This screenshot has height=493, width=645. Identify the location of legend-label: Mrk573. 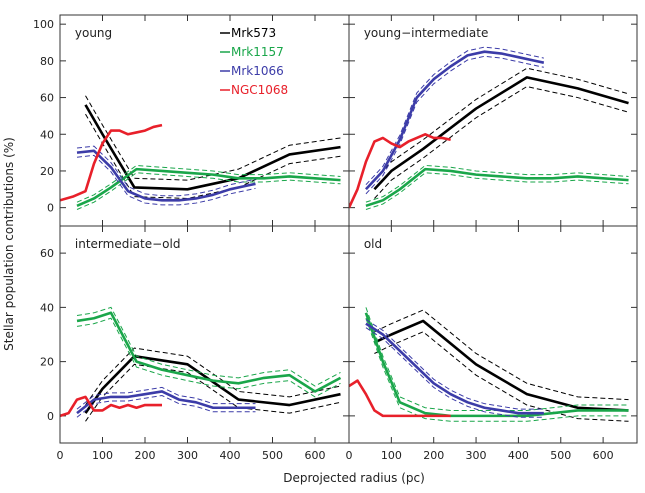
(253, 33).